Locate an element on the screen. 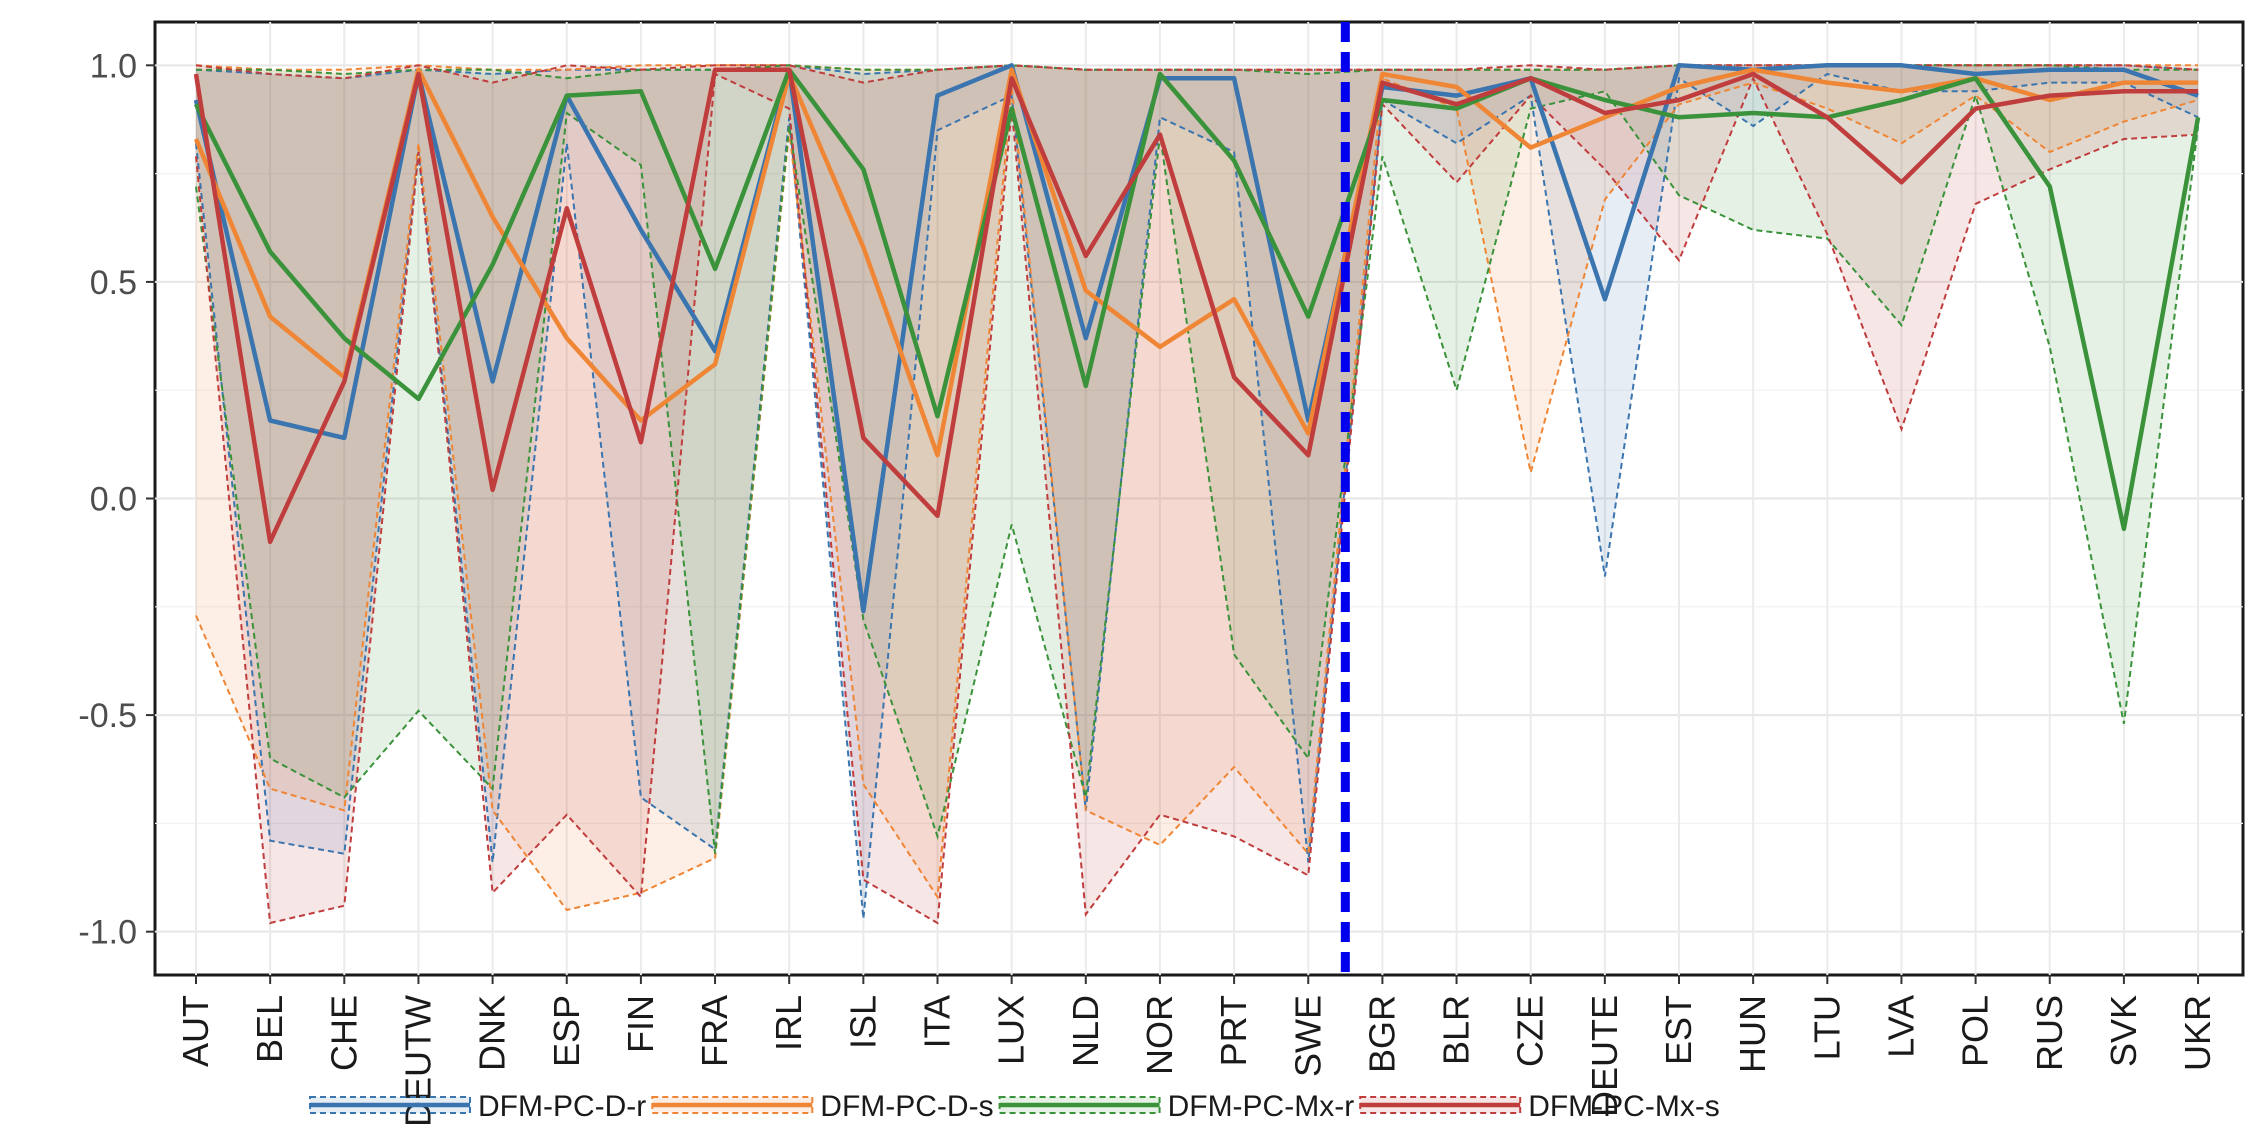 This screenshot has height=1141, width=2265. x-tick-label: LTU is located at coordinates (1826, 1027).